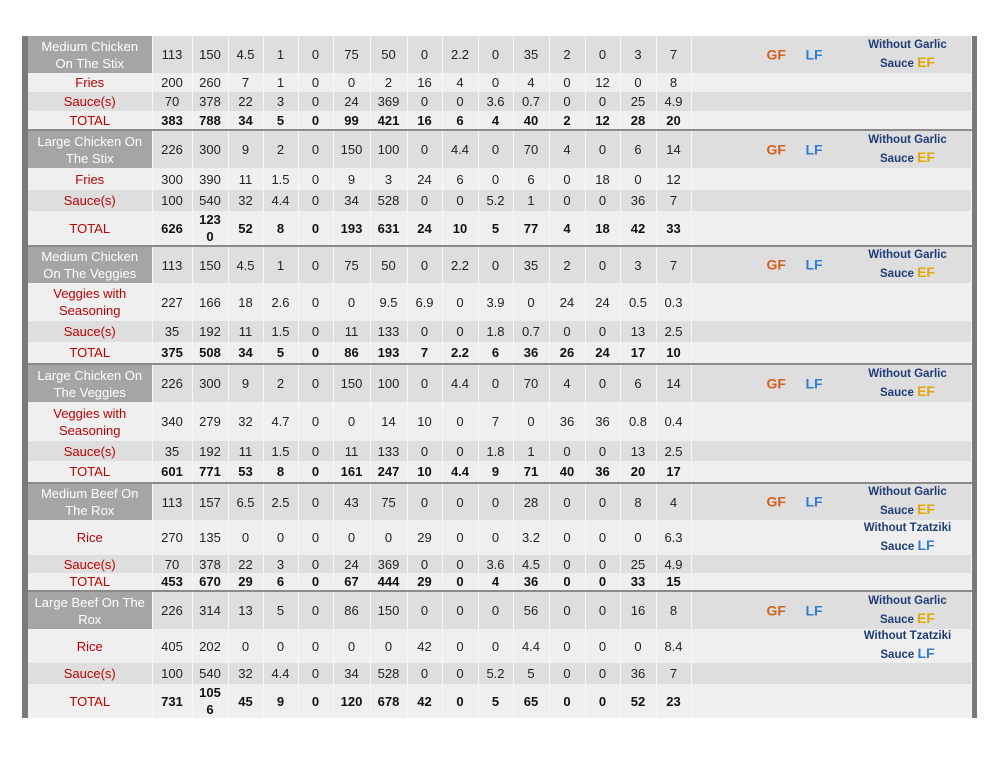 The width and height of the screenshot is (1000, 773). Describe the element at coordinates (172, 228) in the screenshot. I see `value-cell: 626` at that location.